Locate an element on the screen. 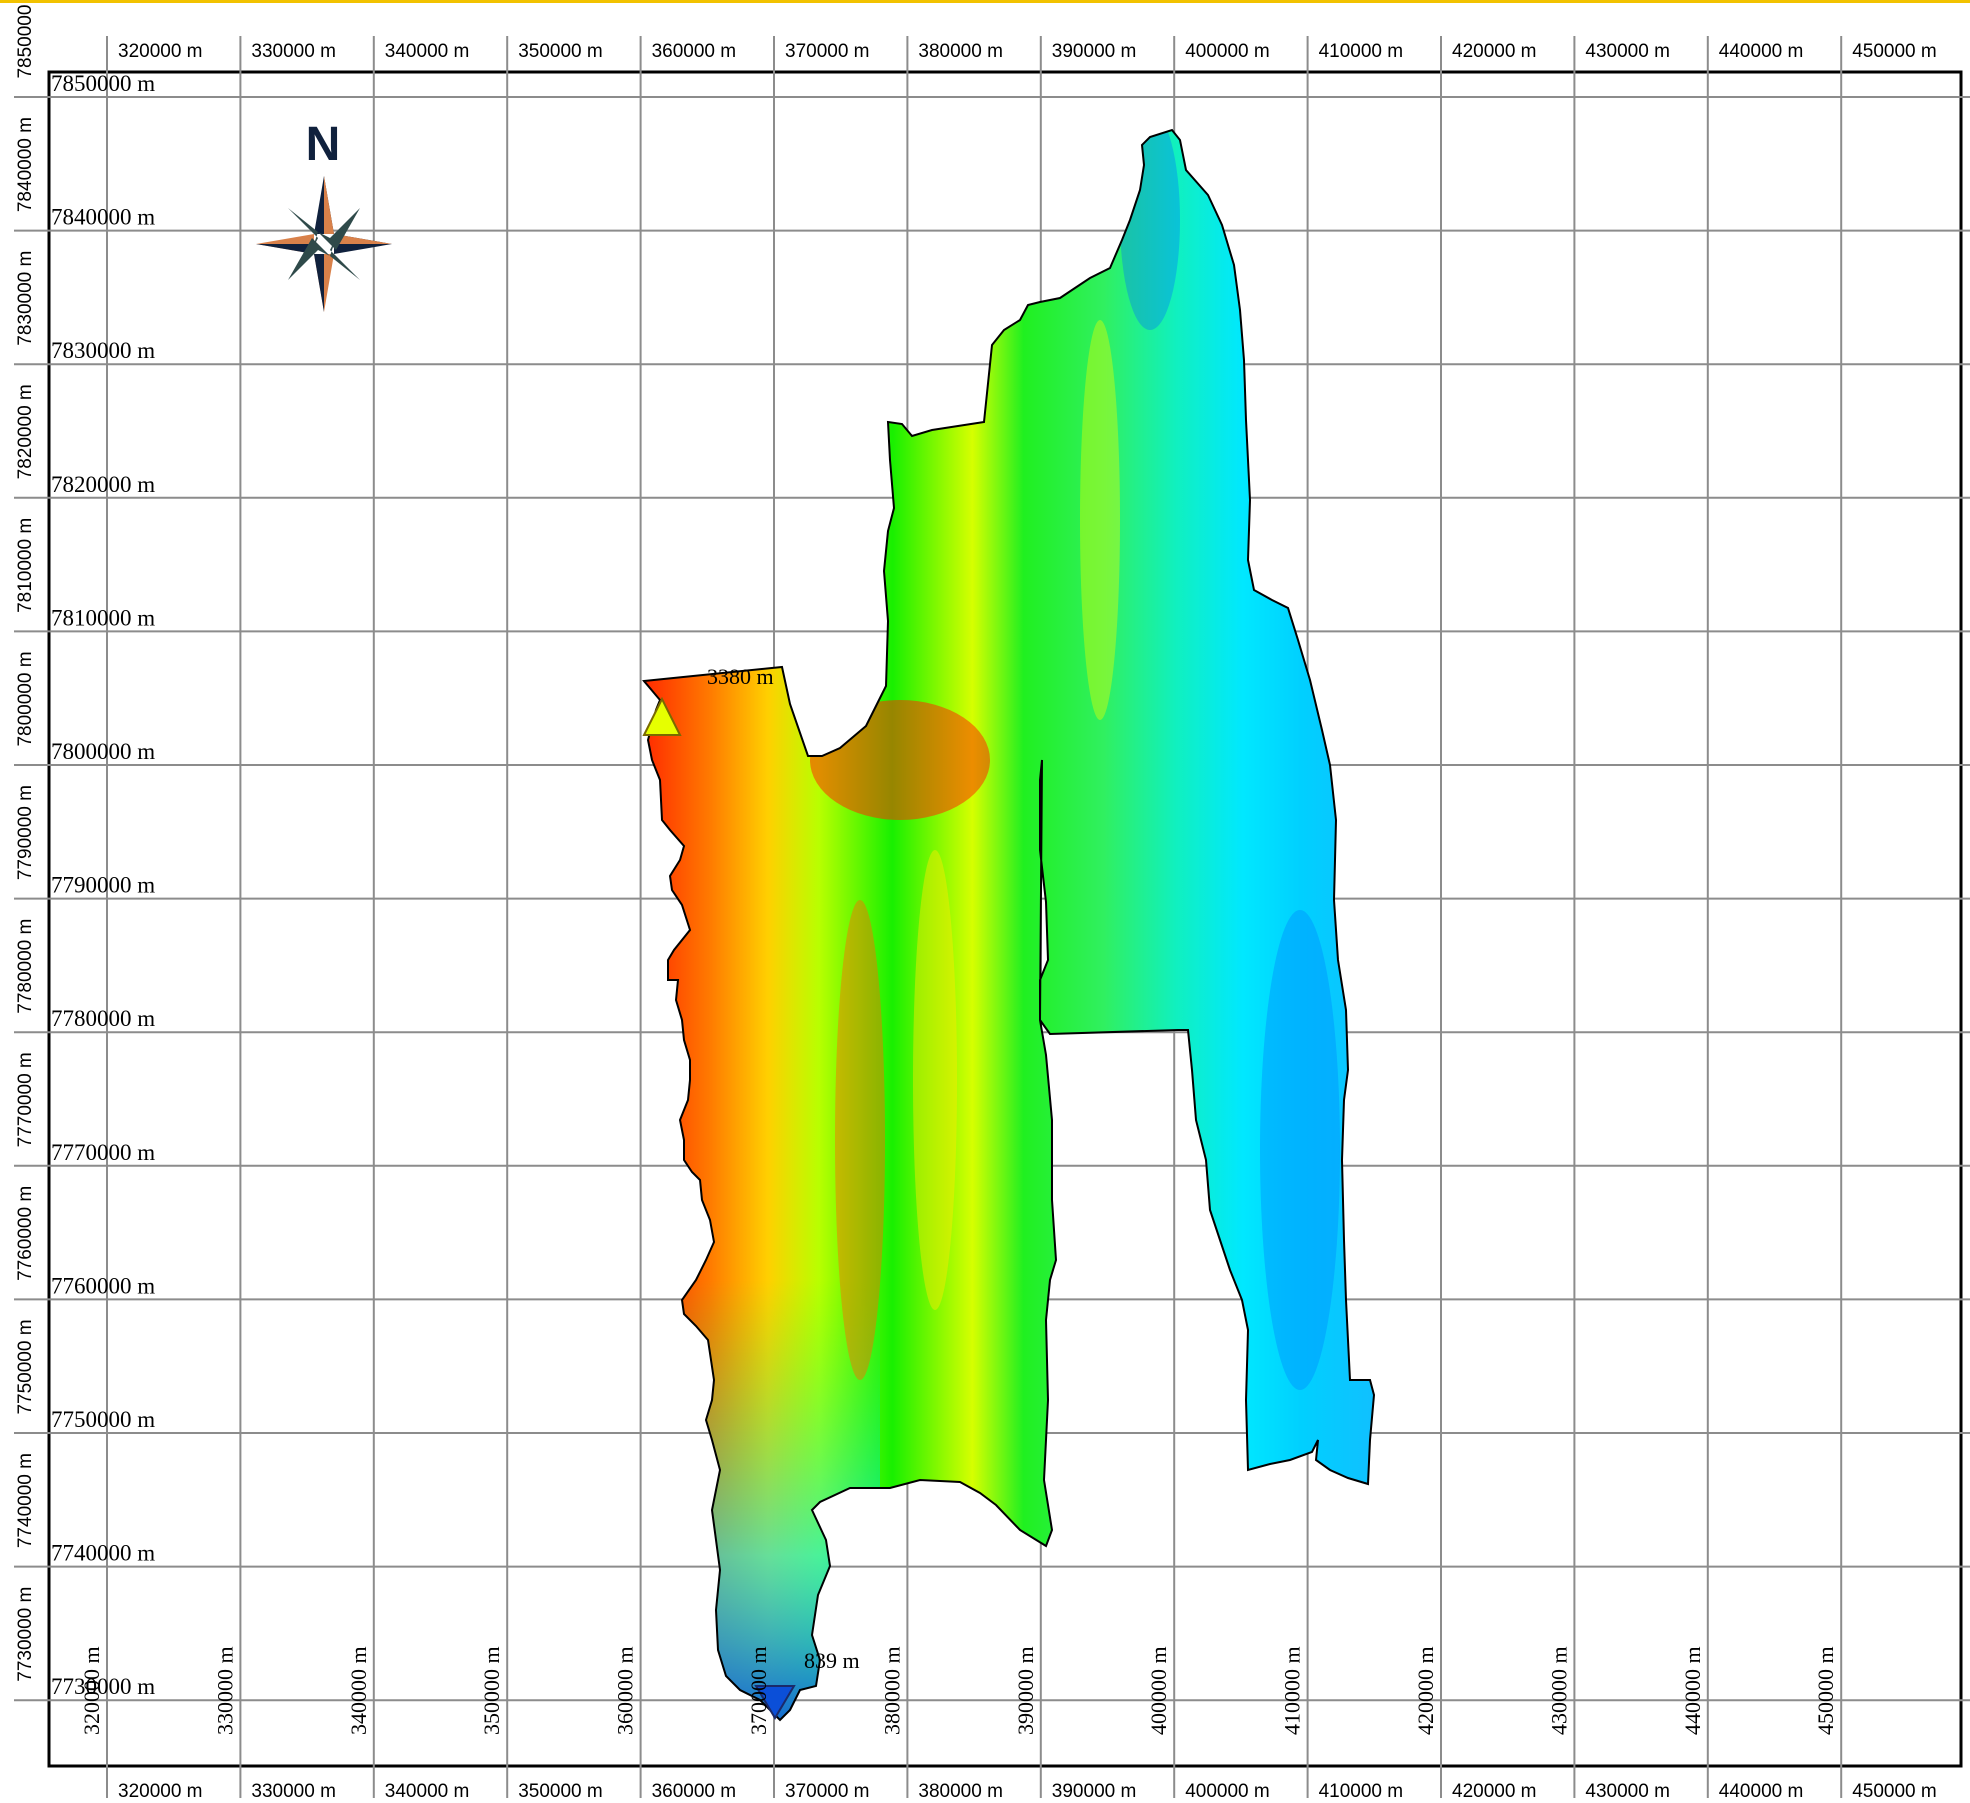 This screenshot has width=1970, height=1803. x-tick-label-rotated: 390000 m is located at coordinates (1025, 1690).